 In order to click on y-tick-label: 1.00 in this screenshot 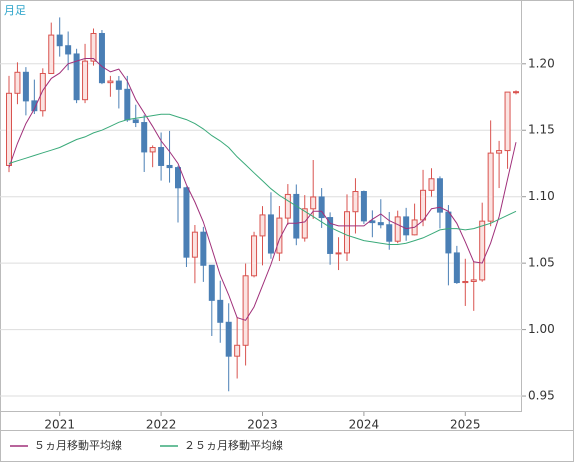, I will do `click(541, 329)`.